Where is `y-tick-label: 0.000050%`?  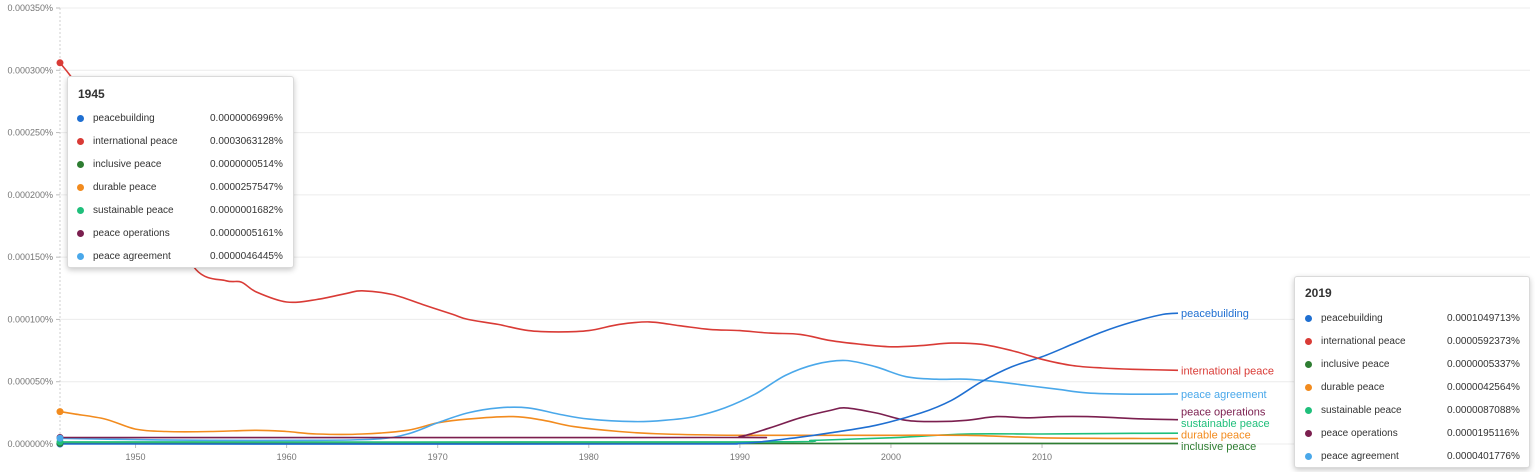
y-tick-label: 0.000050% is located at coordinates (30, 382).